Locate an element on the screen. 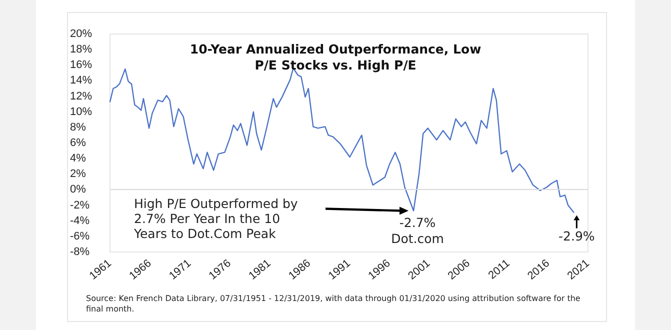  annotation: High P/E Outperformed by 2.7% Per Year In the 10 Years to Dot.Com Peak is located at coordinates (215, 218).